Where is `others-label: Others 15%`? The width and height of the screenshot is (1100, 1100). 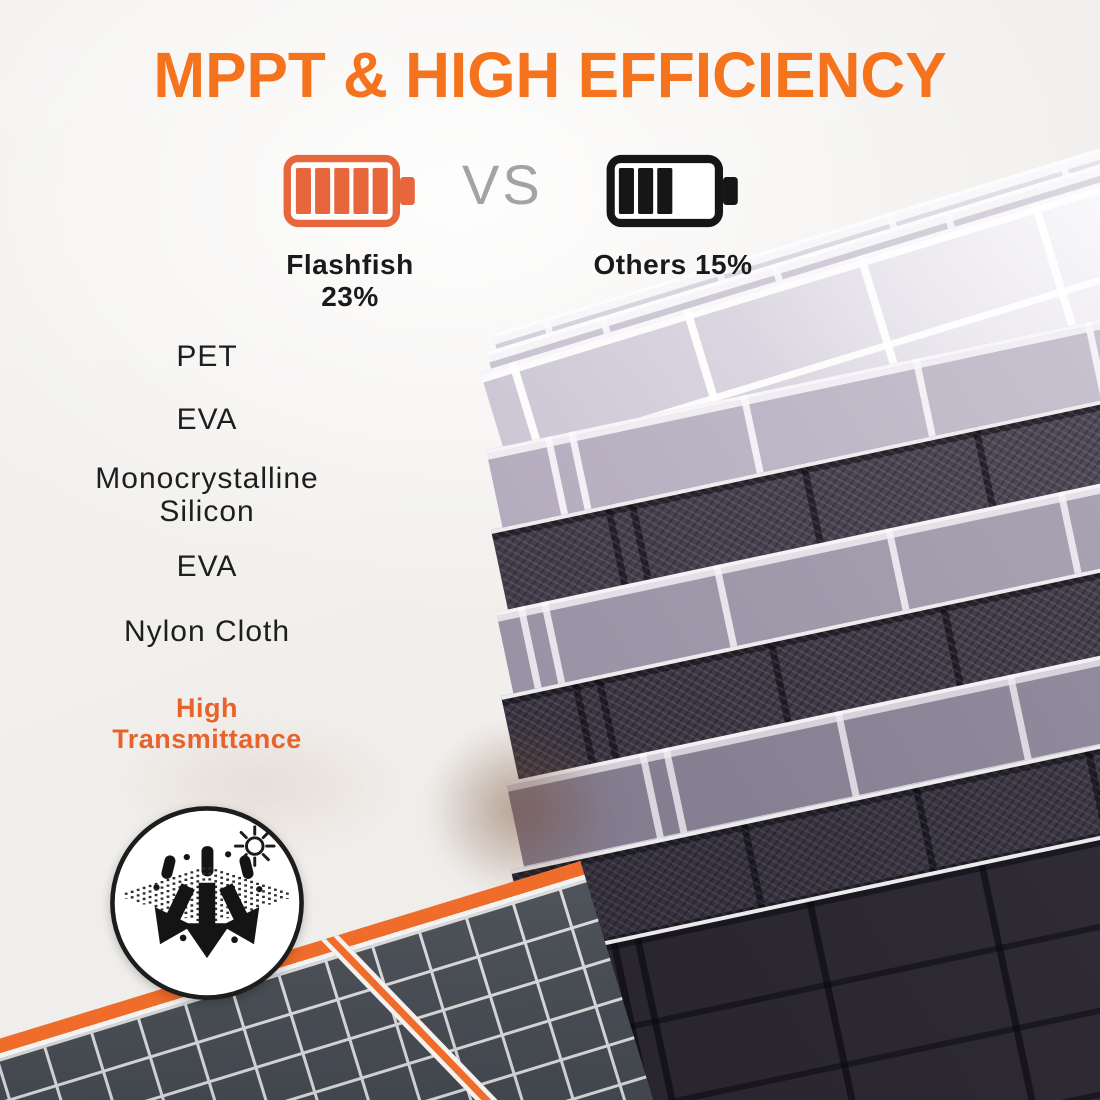
others-label: Others 15% is located at coordinates (673, 264).